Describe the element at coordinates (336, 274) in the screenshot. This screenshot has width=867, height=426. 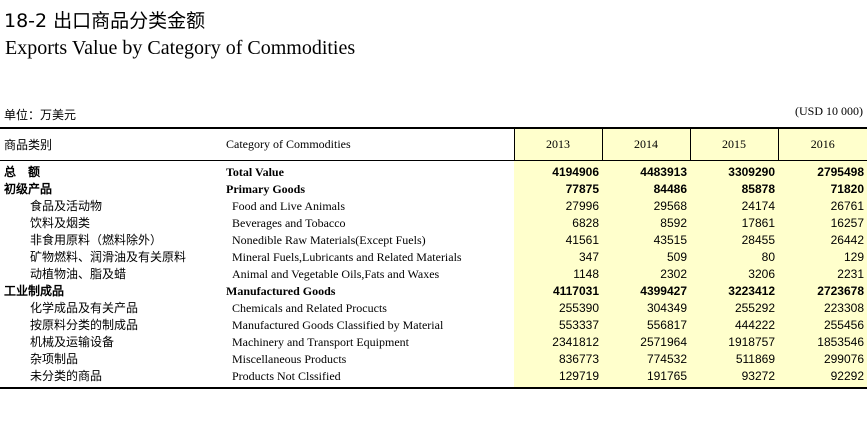
I see `row-label-en: Animal and Vegetable Oils,Fats and Waxes` at that location.